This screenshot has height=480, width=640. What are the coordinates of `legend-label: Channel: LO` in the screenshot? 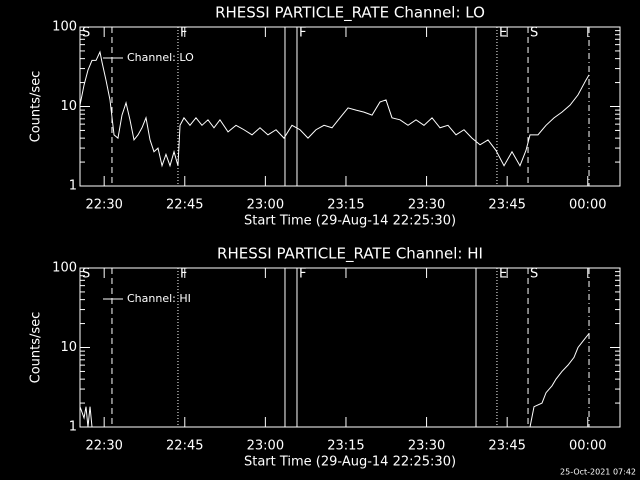 It's located at (160, 57).